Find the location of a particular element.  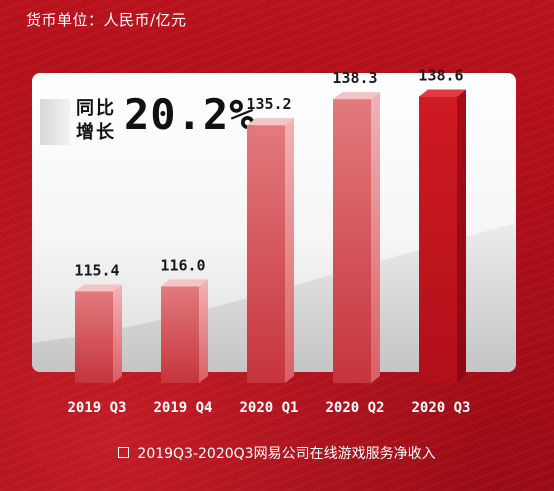

bar-value-label: 115.4 is located at coordinates (96, 270).